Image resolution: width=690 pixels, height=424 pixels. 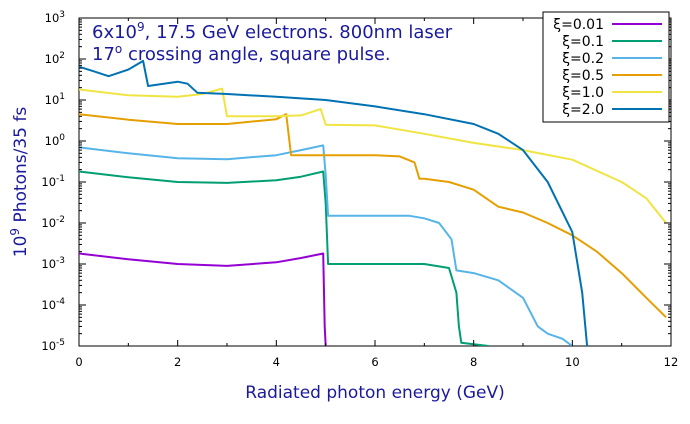 What do you see at coordinates (241, 53) in the screenshot?
I see `annotation-line-2: 17o crossing angle, square pulse.` at bounding box center [241, 53].